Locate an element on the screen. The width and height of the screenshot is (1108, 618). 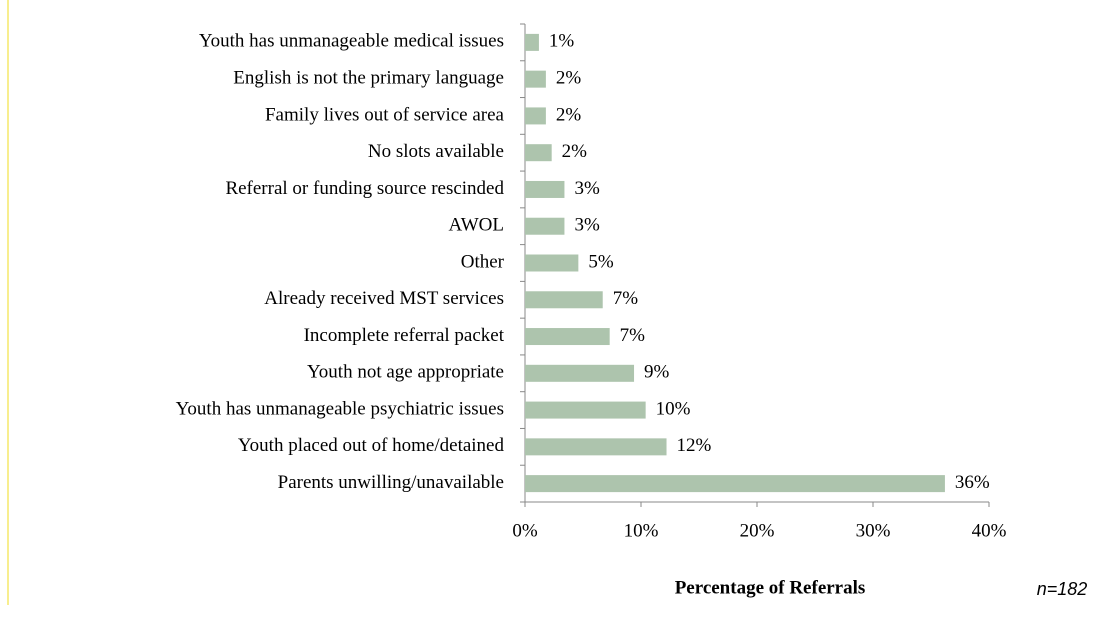
y-tick-label: No slots available is located at coordinates (436, 151).